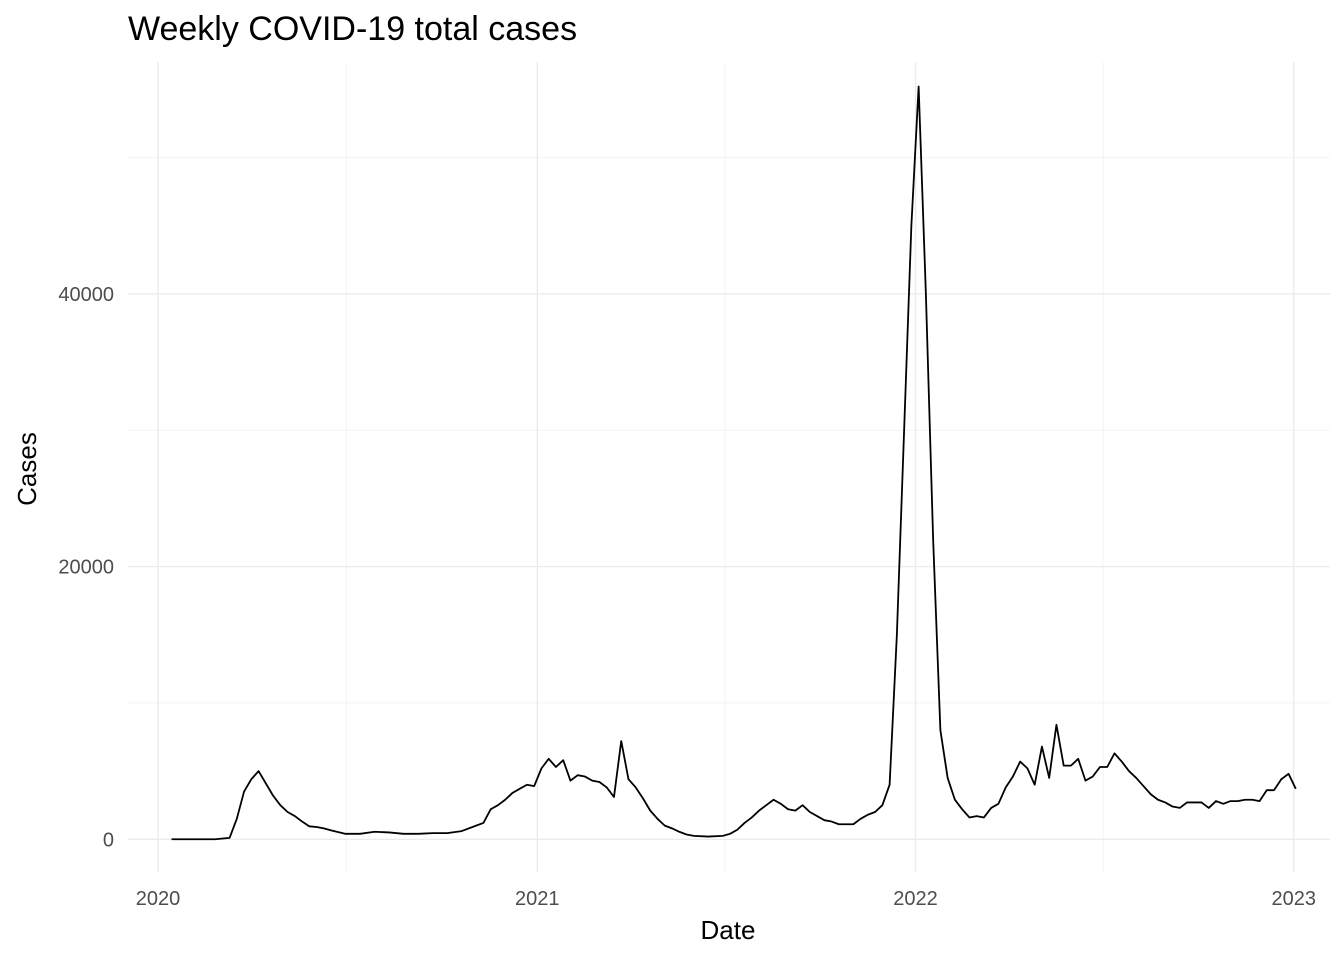 The width and height of the screenshot is (1344, 960). I want to click on y-axis-tick-labels: 0 20000 40000, so click(86, 567).